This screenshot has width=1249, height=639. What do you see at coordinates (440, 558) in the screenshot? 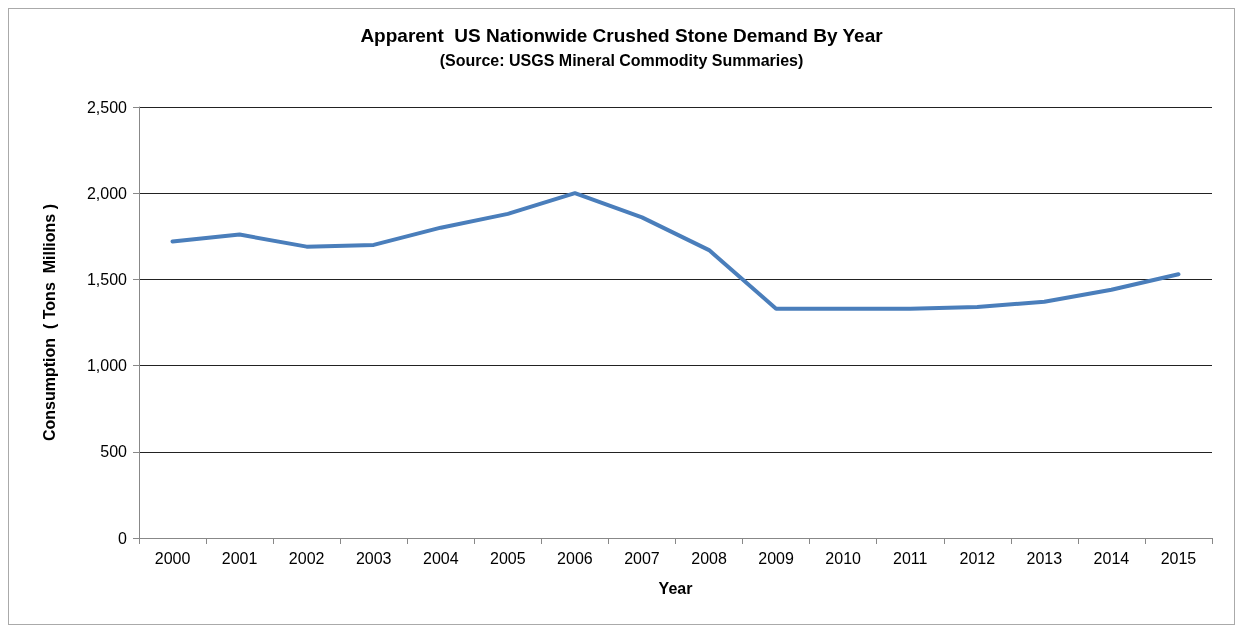
I see `x-tick-label: 2004` at bounding box center [440, 558].